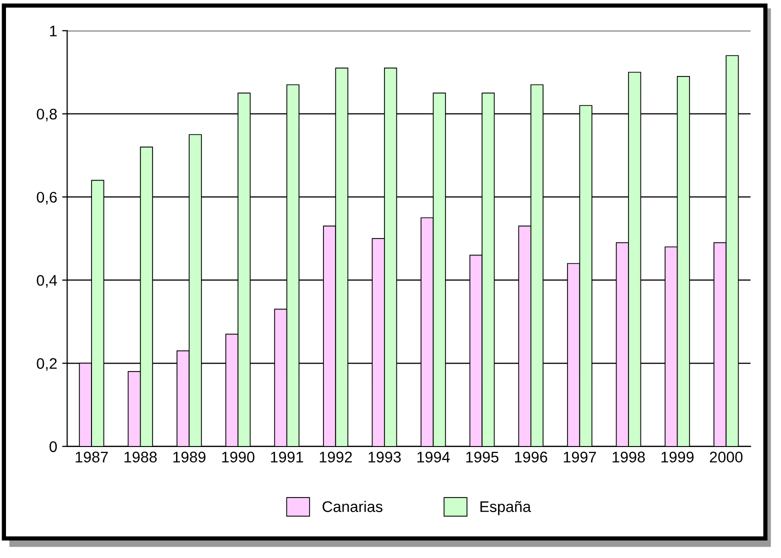 The width and height of the screenshot is (781, 558). I want to click on y-tick-label: 1, so click(53, 31).